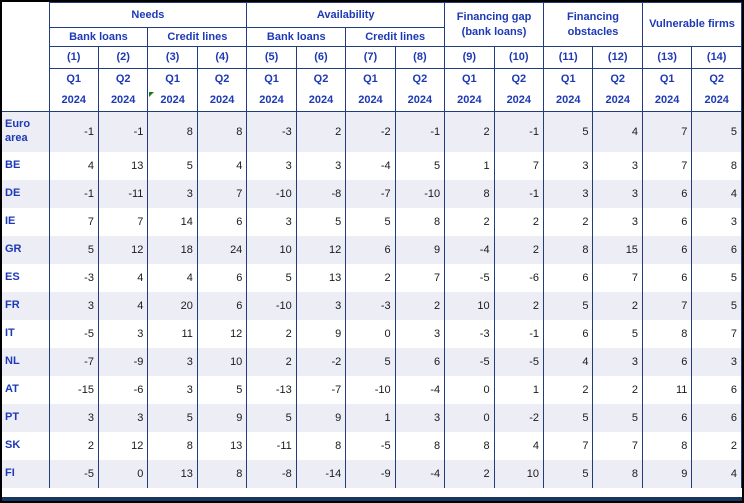 This screenshot has width=744, height=503. Describe the element at coordinates (321, 90) in the screenshot. I see `column-period: Q2 2024` at that location.